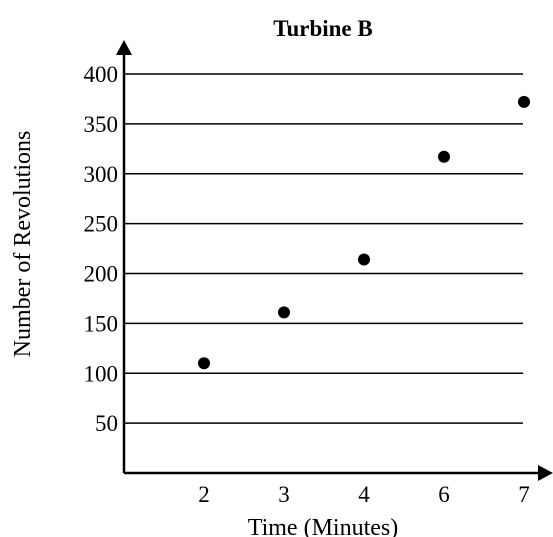 Image resolution: width=553 pixels, height=537 pixels. I want to click on chart-title: Turbine B, so click(323, 28).